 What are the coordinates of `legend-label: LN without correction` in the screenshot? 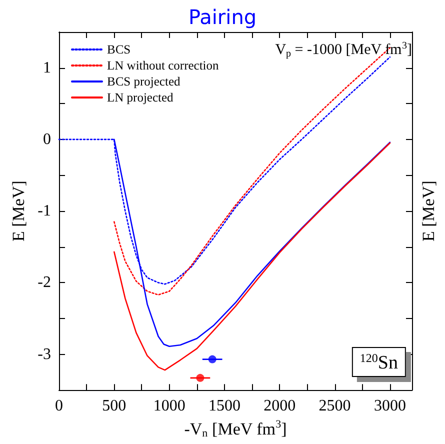 It's located at (163, 65).